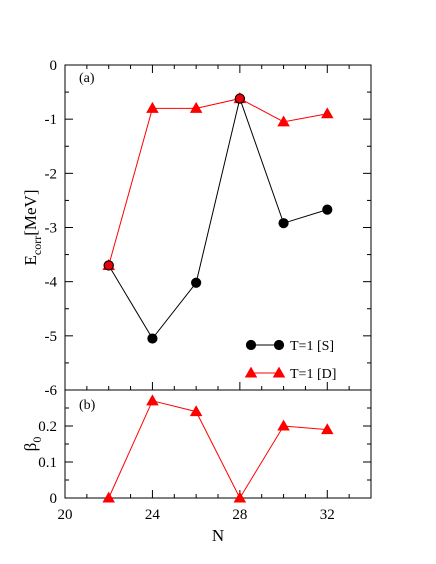 This screenshot has width=436, height=564. What do you see at coordinates (30, 447) in the screenshot?
I see `panel-b-ylabel-main: β` at bounding box center [30, 447].